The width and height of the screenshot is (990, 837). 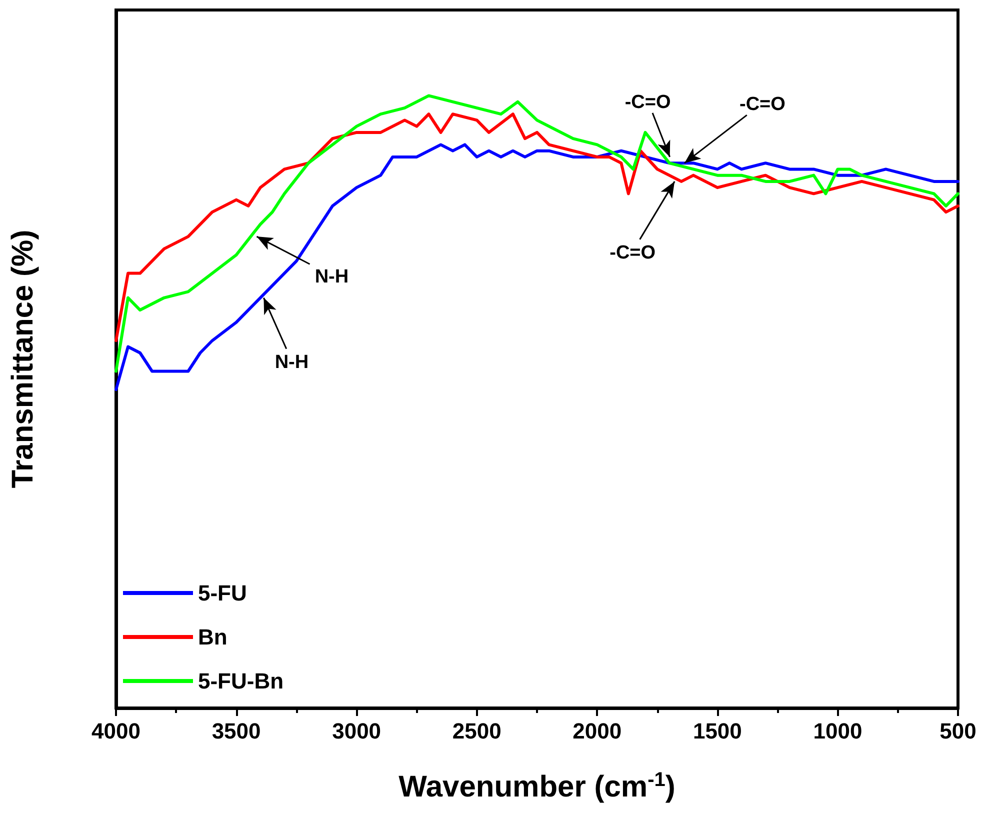 What do you see at coordinates (241, 681) in the screenshot?
I see `legend-label: 5-FU-Bn` at bounding box center [241, 681].